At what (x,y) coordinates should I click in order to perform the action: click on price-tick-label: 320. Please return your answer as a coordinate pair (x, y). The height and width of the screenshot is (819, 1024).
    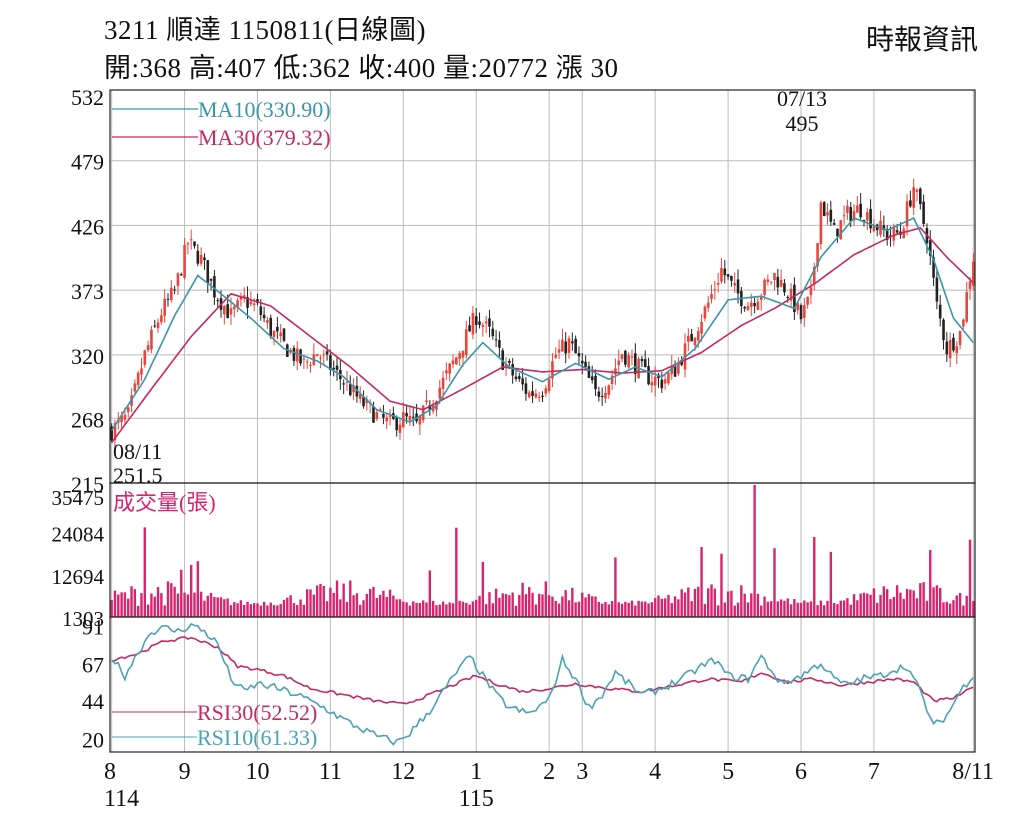
    Looking at the image, I should click on (87, 356).